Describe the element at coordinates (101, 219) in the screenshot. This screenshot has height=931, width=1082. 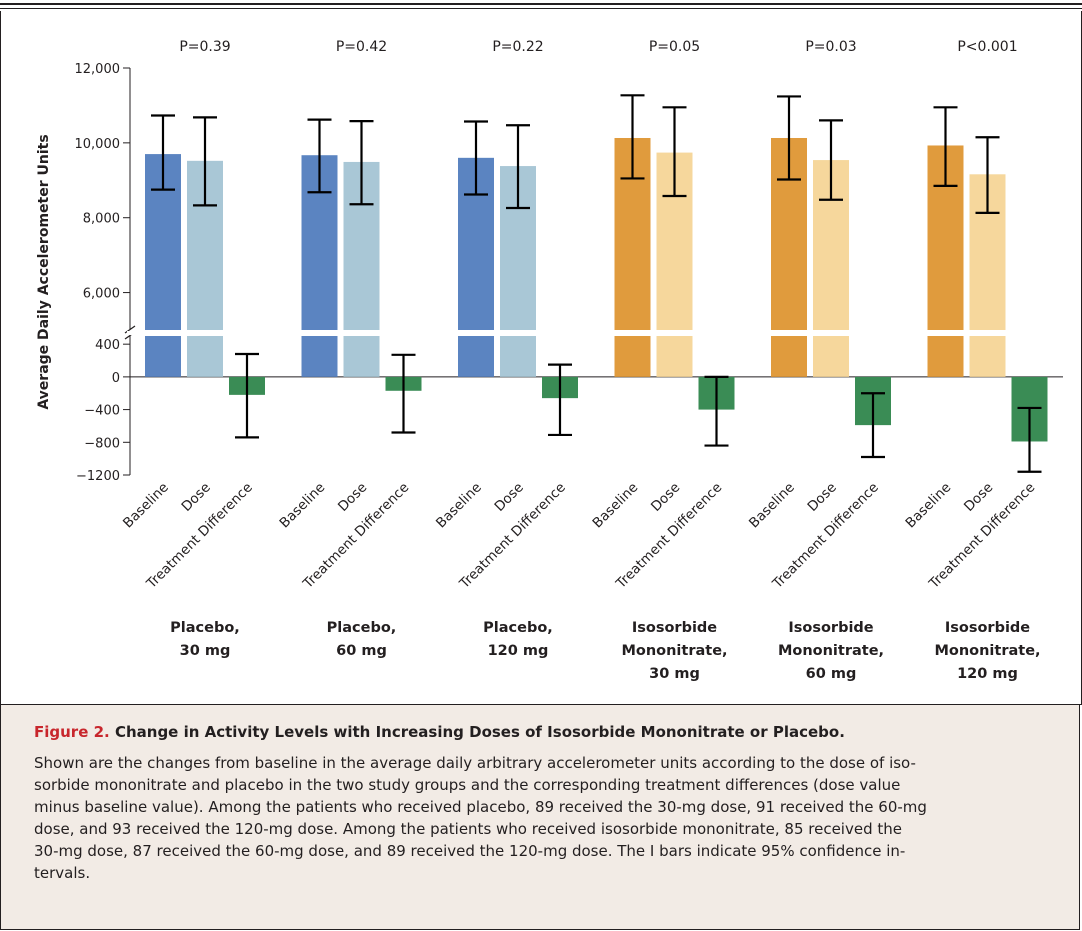
I see `y-tick-label: 8,000` at that location.